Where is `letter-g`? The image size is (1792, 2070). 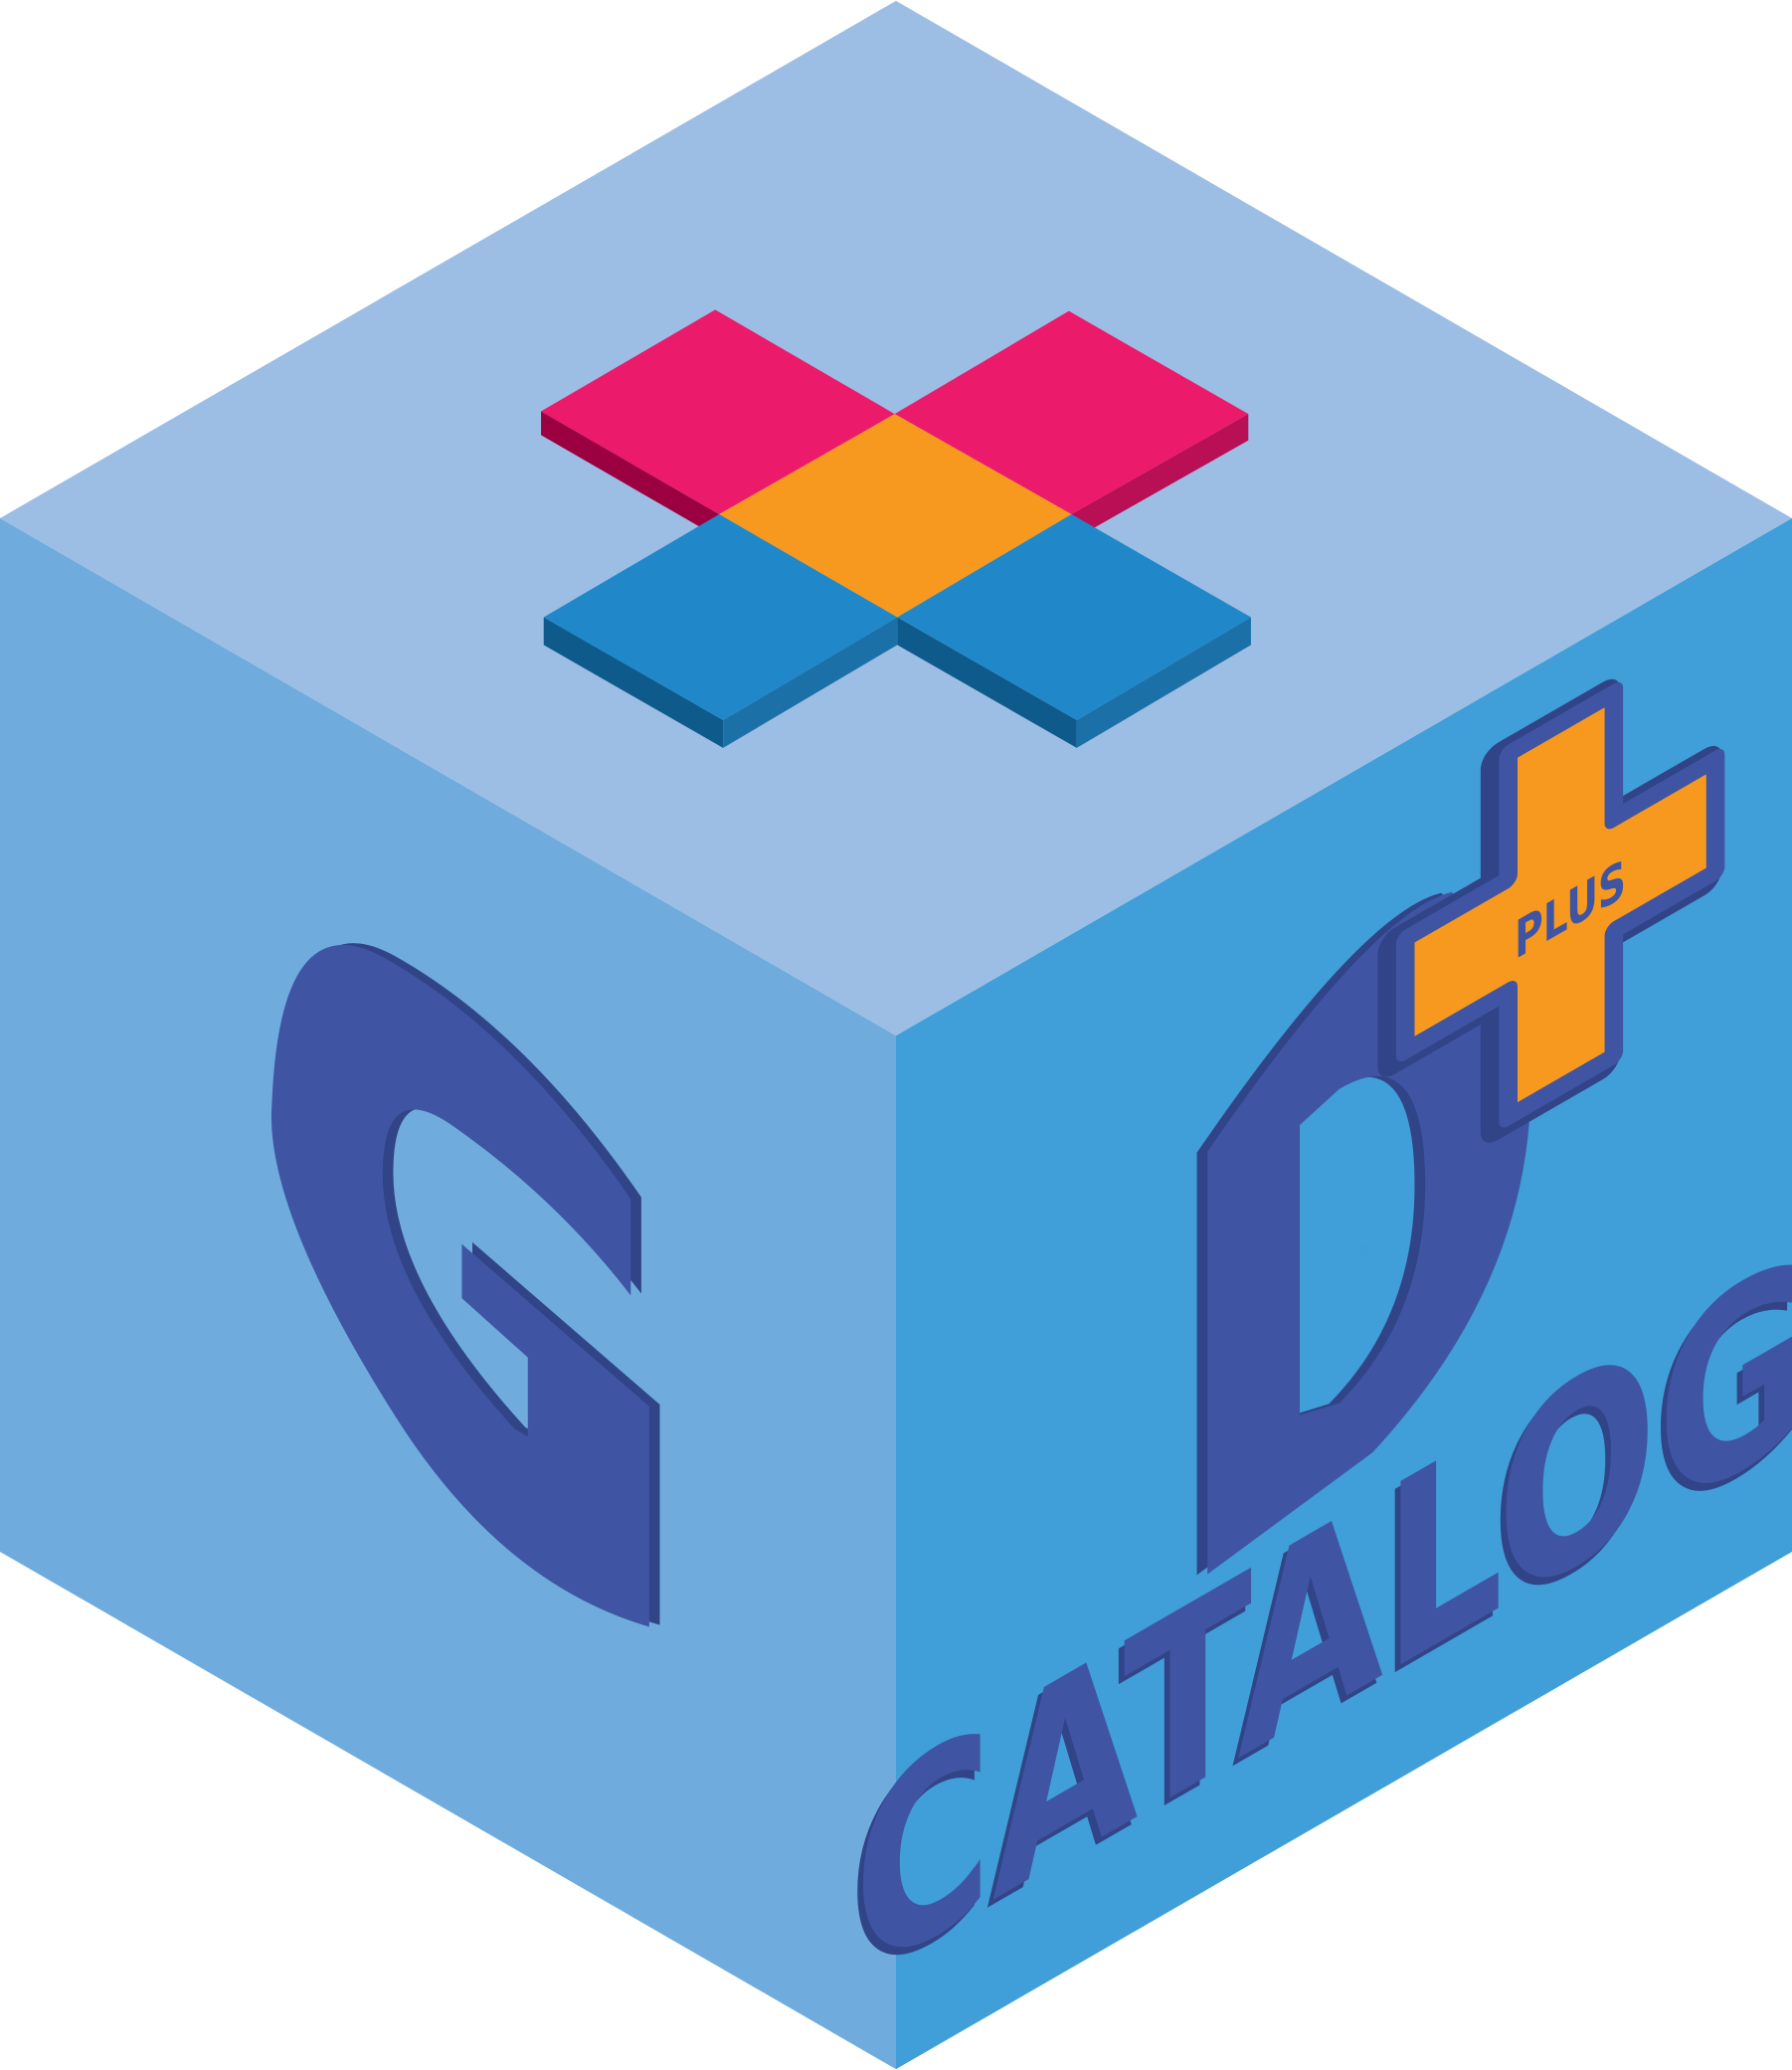 letter-g is located at coordinates (465, 1285).